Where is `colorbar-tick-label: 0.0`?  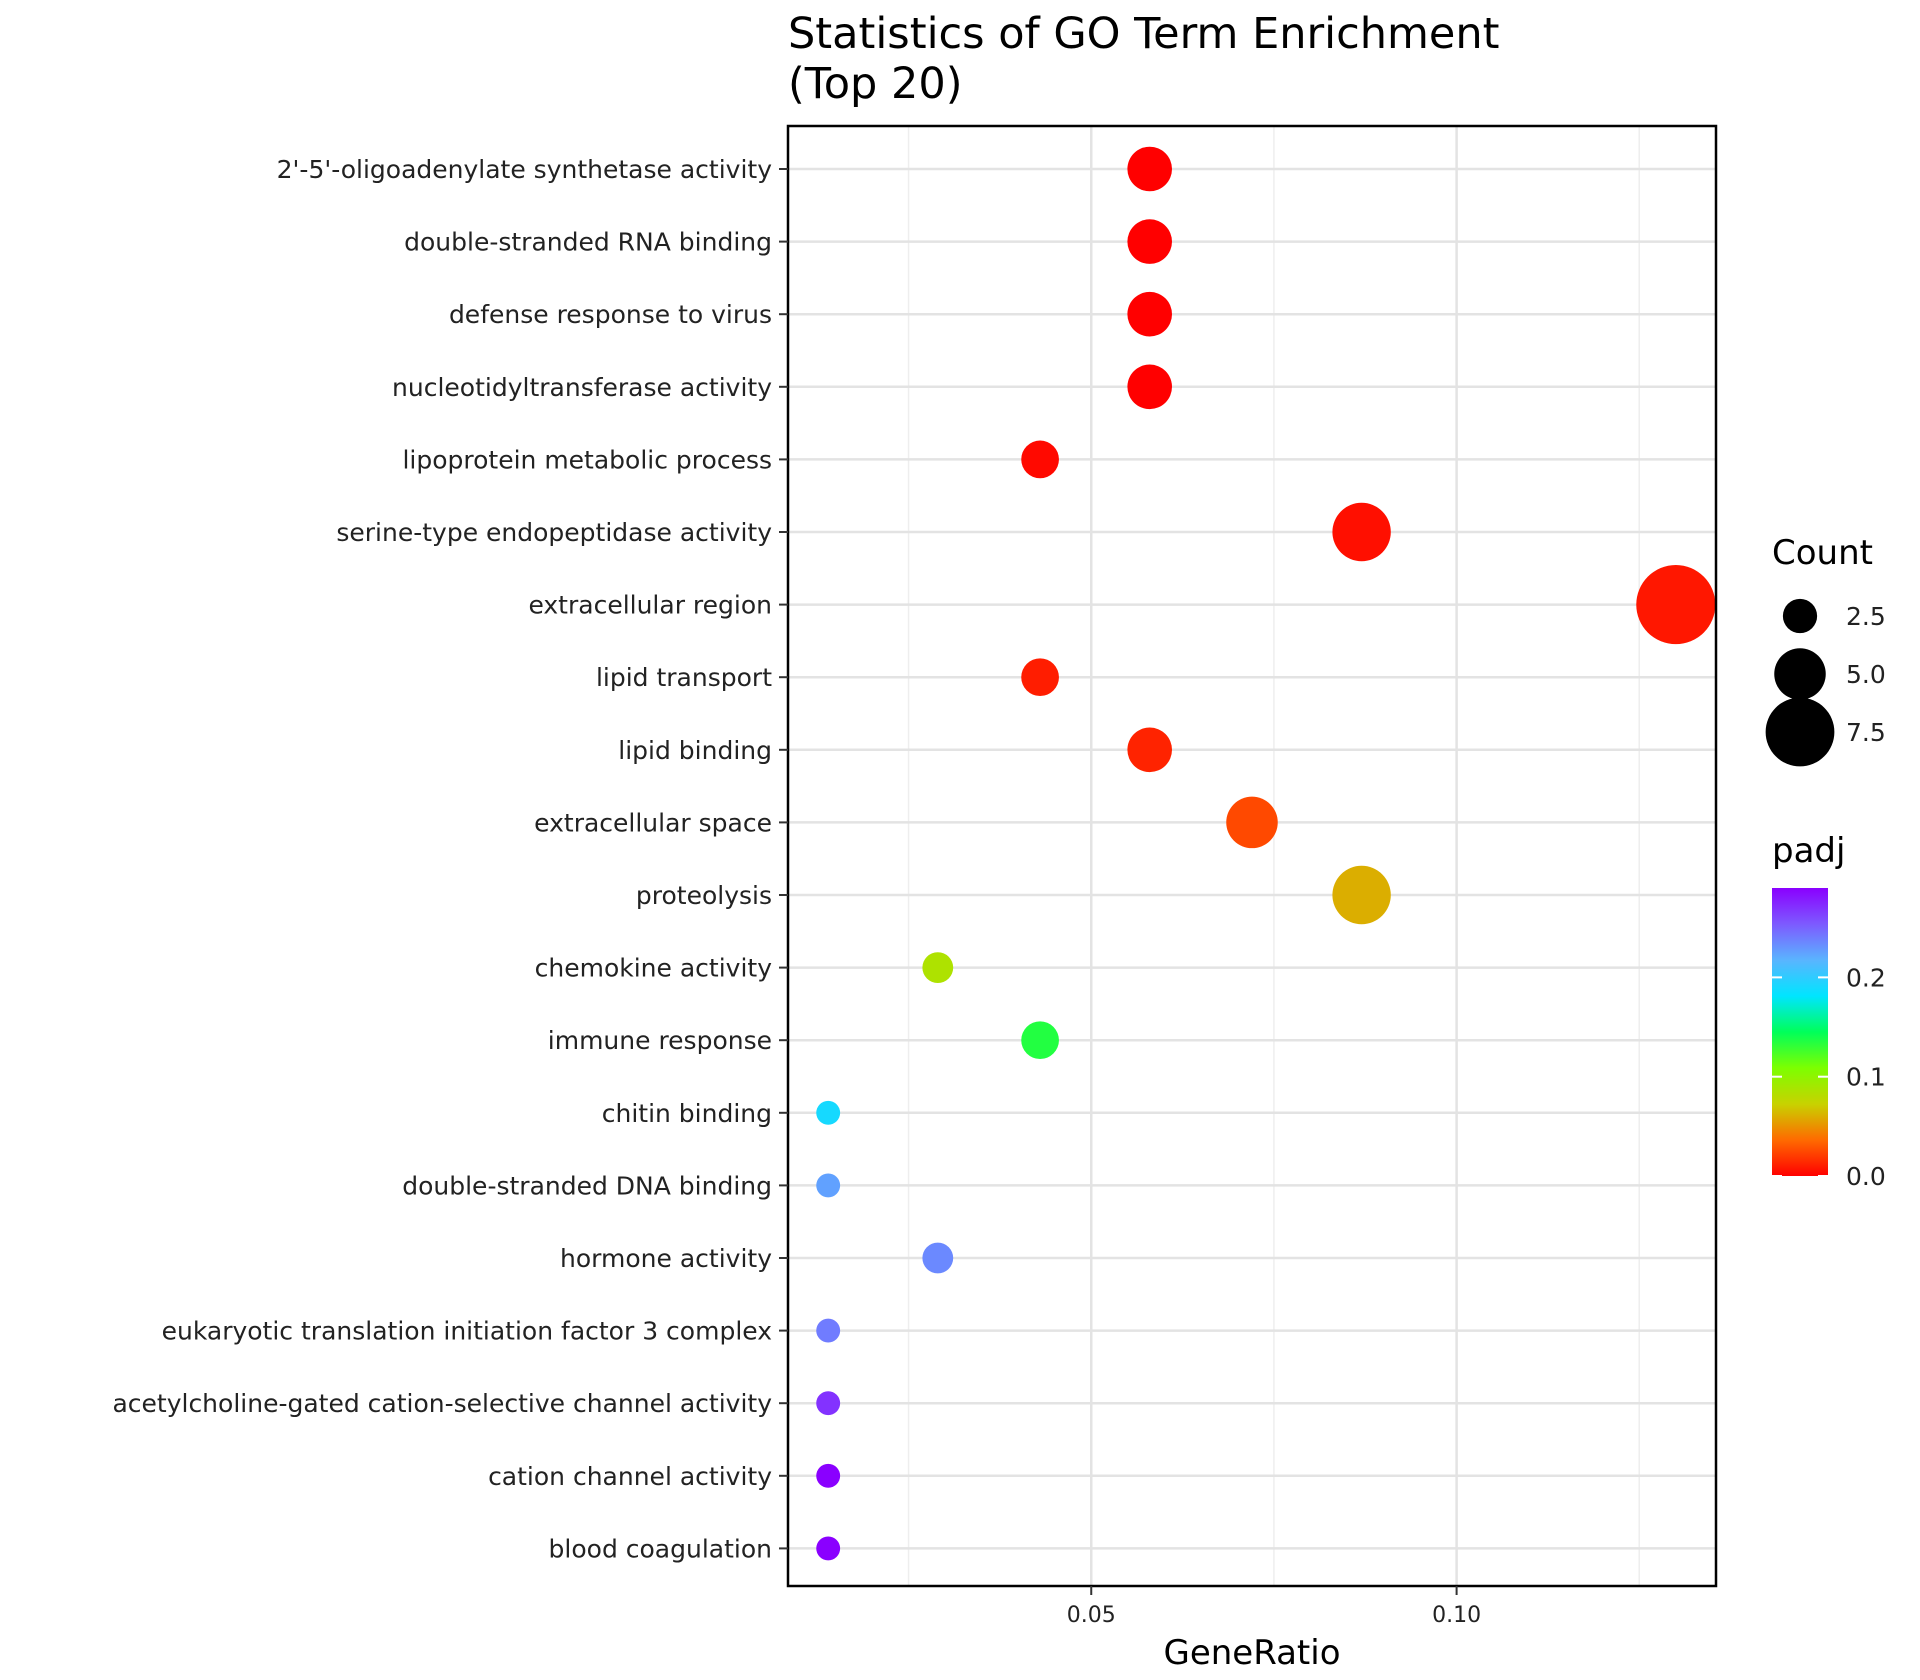
colorbar-tick-label: 0.0 is located at coordinates (1866, 1176).